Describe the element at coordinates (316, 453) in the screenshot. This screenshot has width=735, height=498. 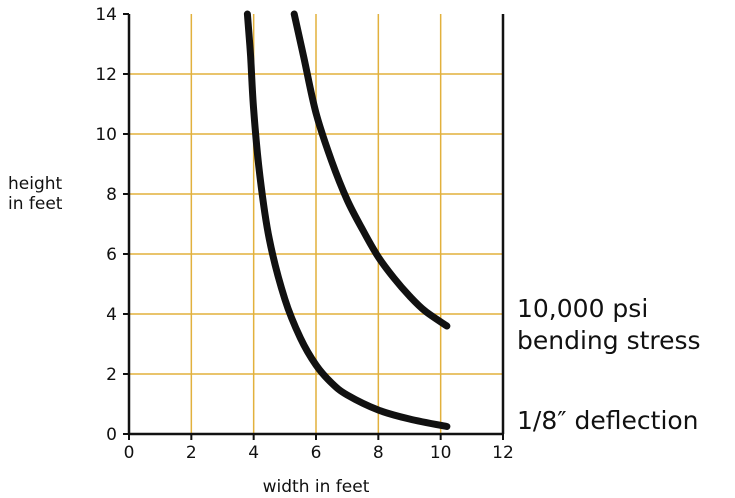
I see `x-tick-label: 6` at that location.